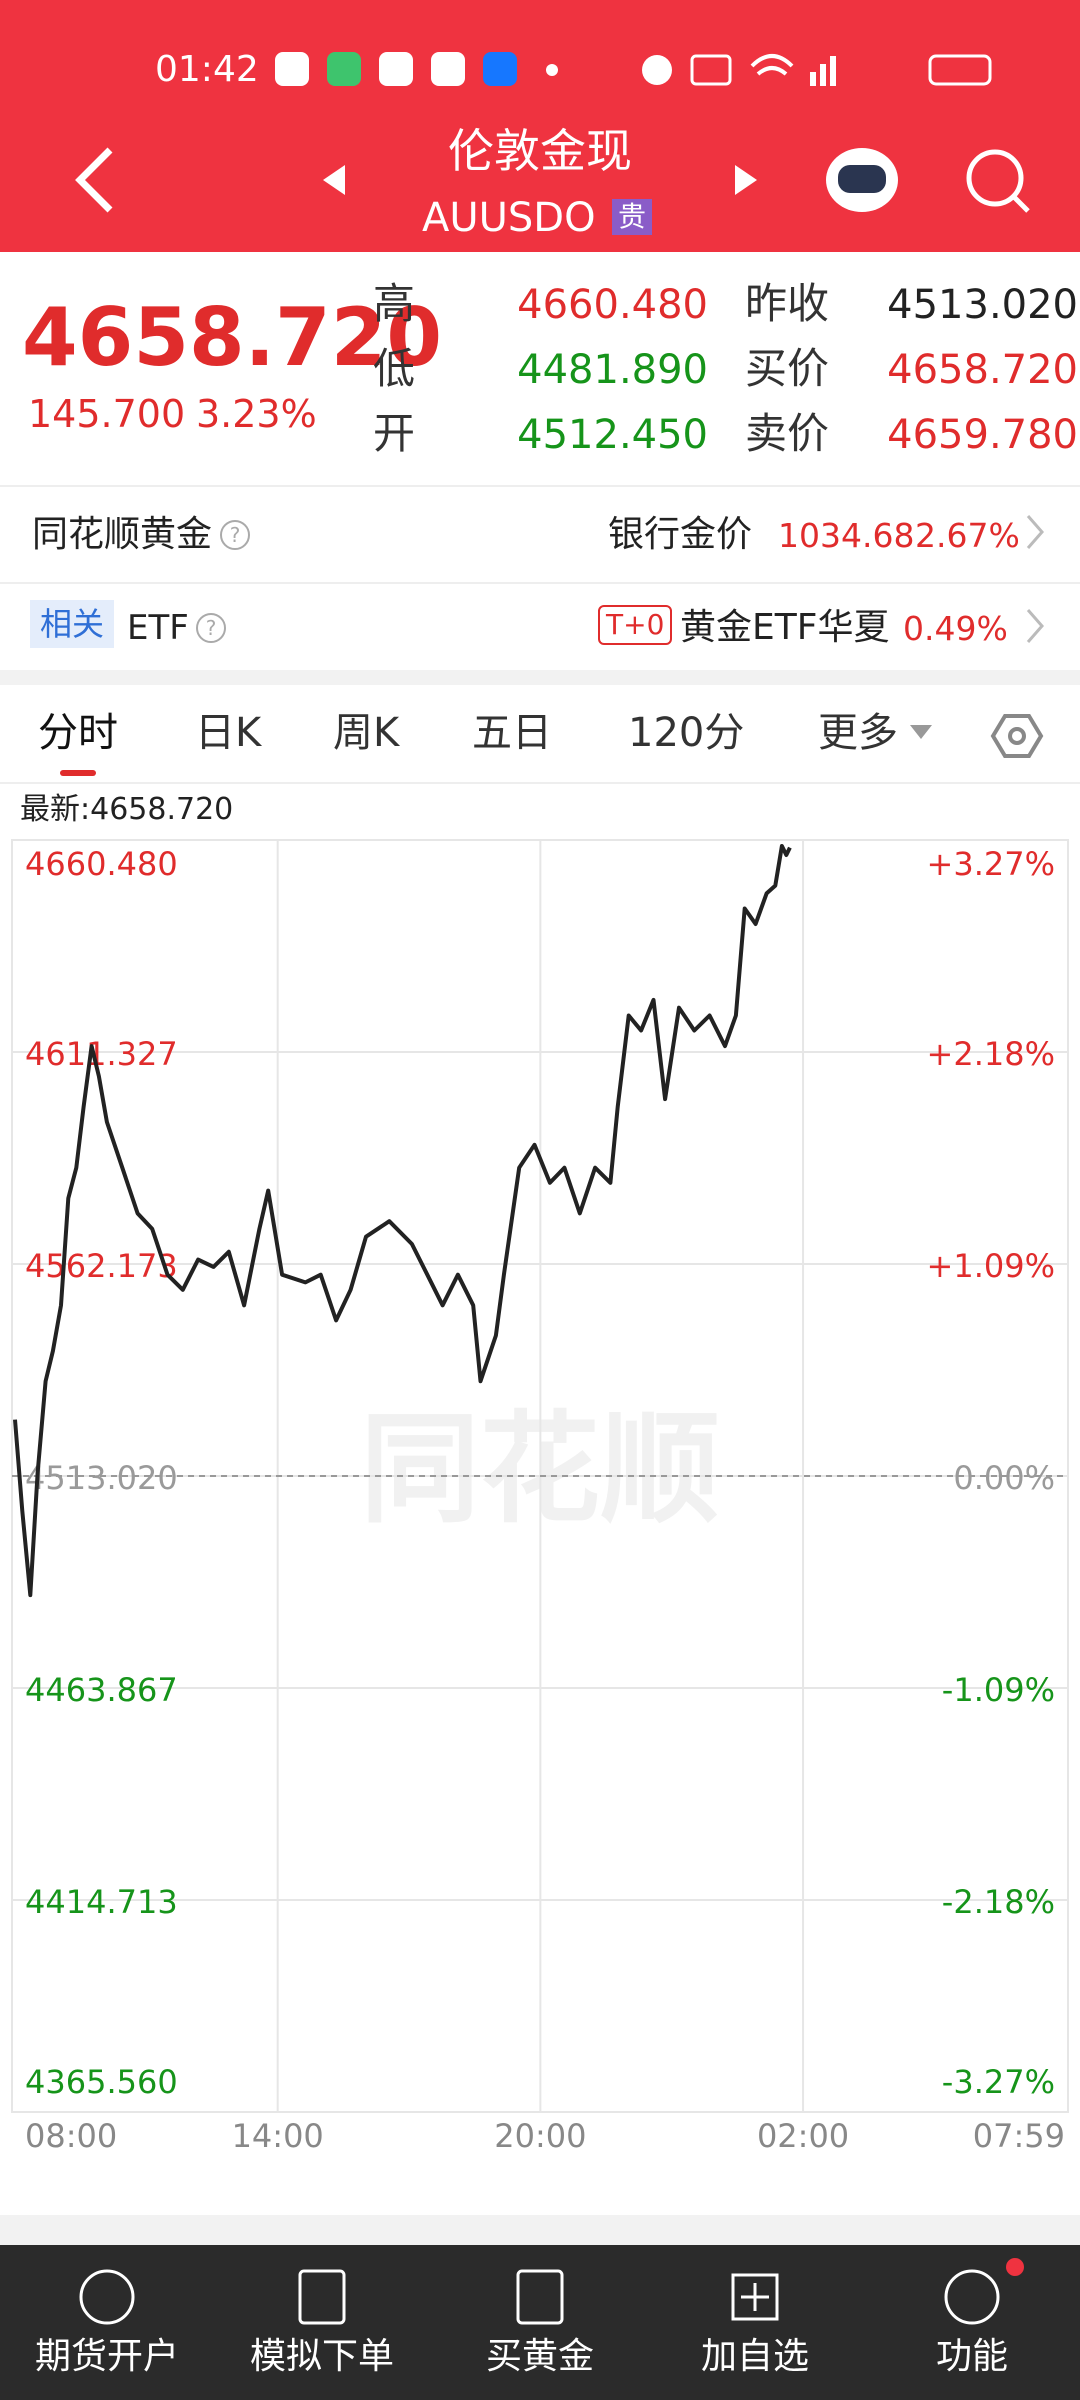 The width and height of the screenshot is (1080, 2400). Describe the element at coordinates (1015, 2267) in the screenshot. I see `notify-dot` at that location.